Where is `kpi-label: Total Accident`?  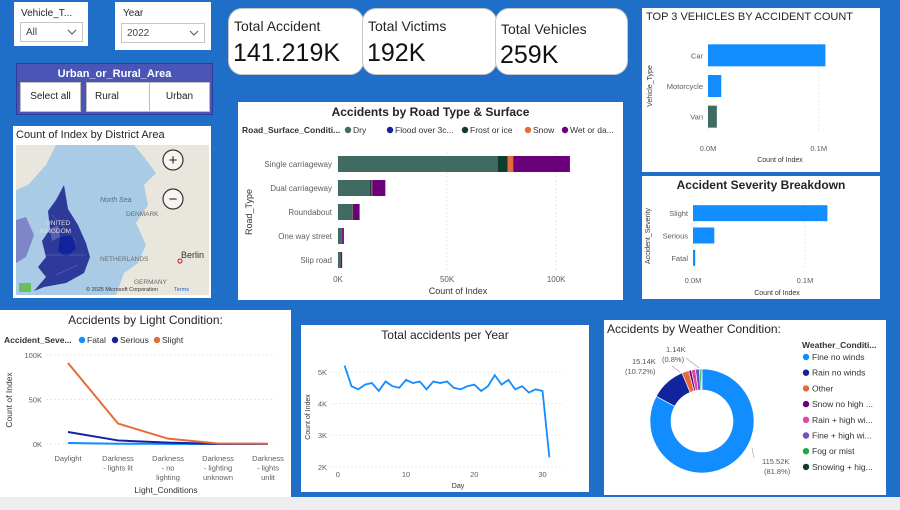 kpi-label: Total Accident is located at coordinates (277, 26).